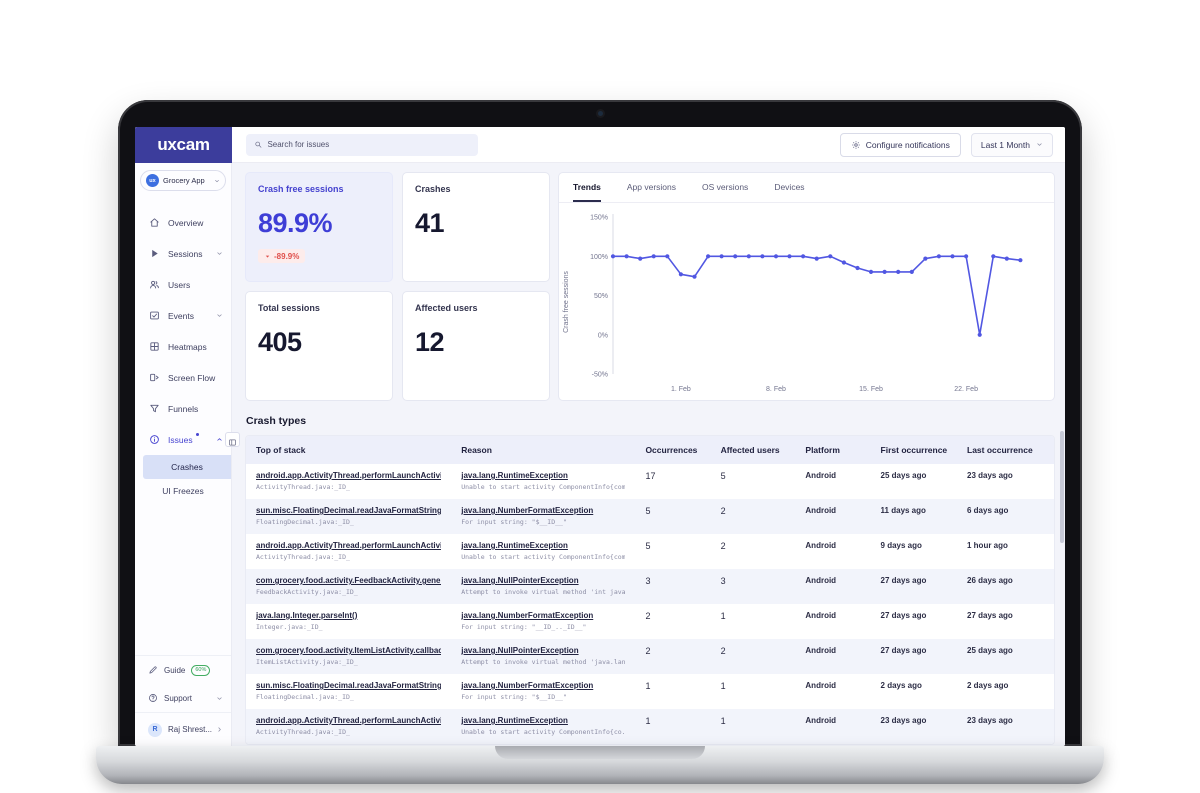 This screenshot has width=1200, height=793. I want to click on sidebar-item-issues: Issues, so click(183, 439).